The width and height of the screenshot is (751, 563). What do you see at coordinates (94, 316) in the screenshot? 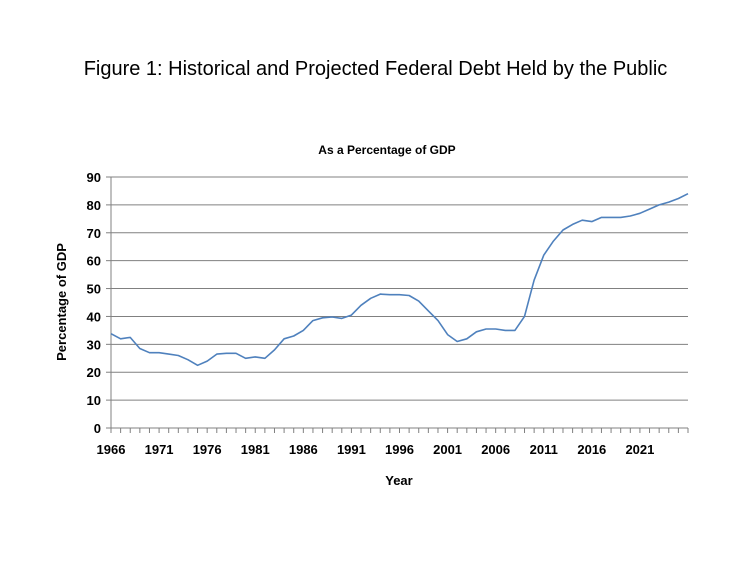
I see `y-tick-label: 40` at bounding box center [94, 316].